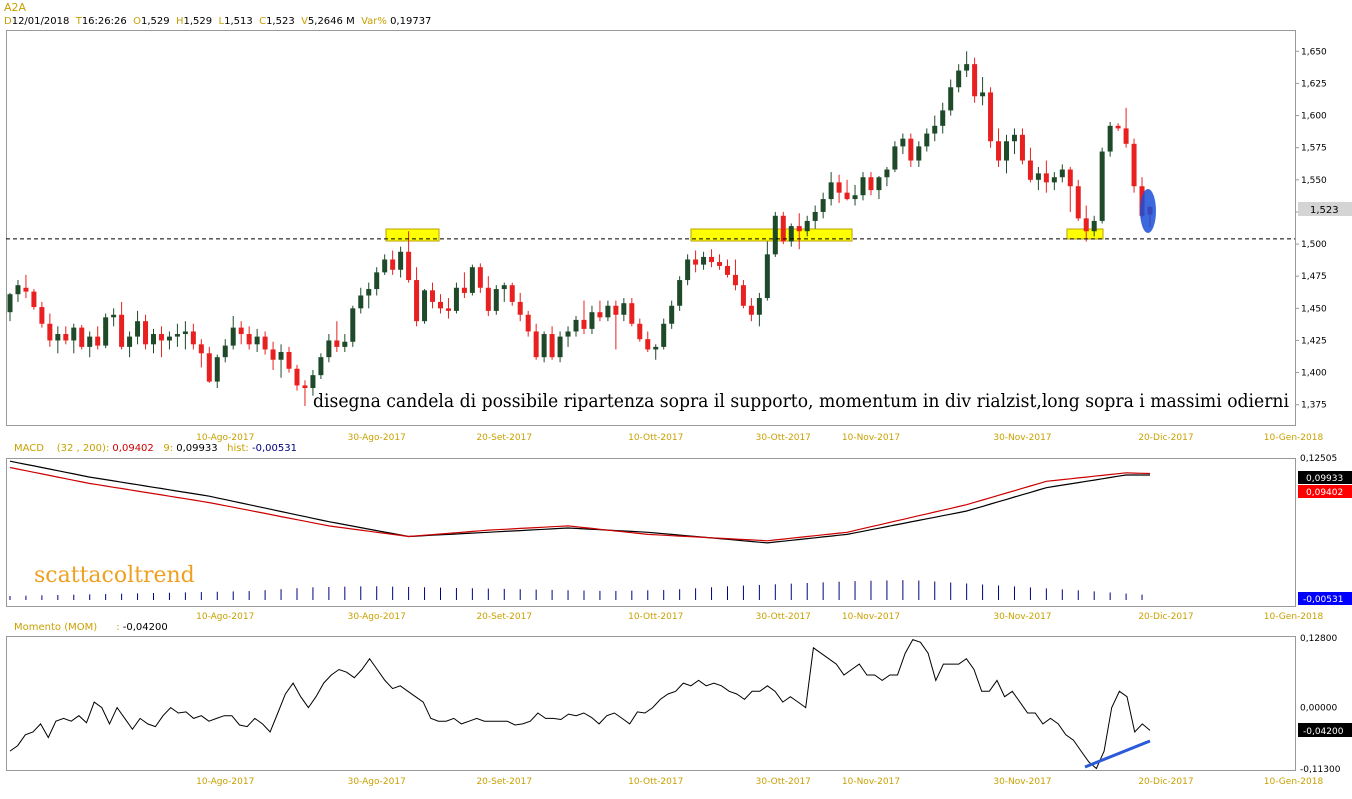 This screenshot has width=1352, height=799. Describe the element at coordinates (1314, 117) in the screenshot. I see `price-ytick-label: 1,600` at that location.